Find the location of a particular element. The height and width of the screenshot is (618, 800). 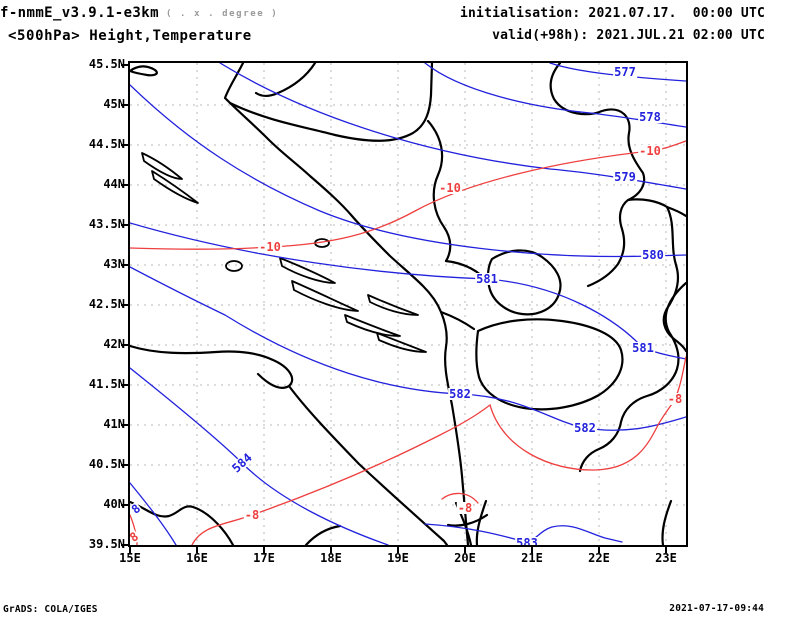

lon-tick-label: 19E is located at coordinates (398, 558).